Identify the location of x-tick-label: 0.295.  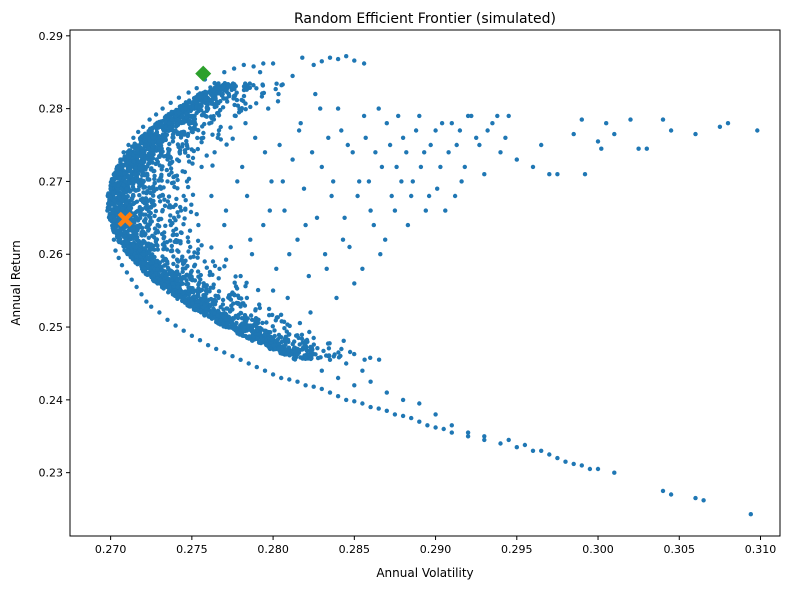
(517, 549).